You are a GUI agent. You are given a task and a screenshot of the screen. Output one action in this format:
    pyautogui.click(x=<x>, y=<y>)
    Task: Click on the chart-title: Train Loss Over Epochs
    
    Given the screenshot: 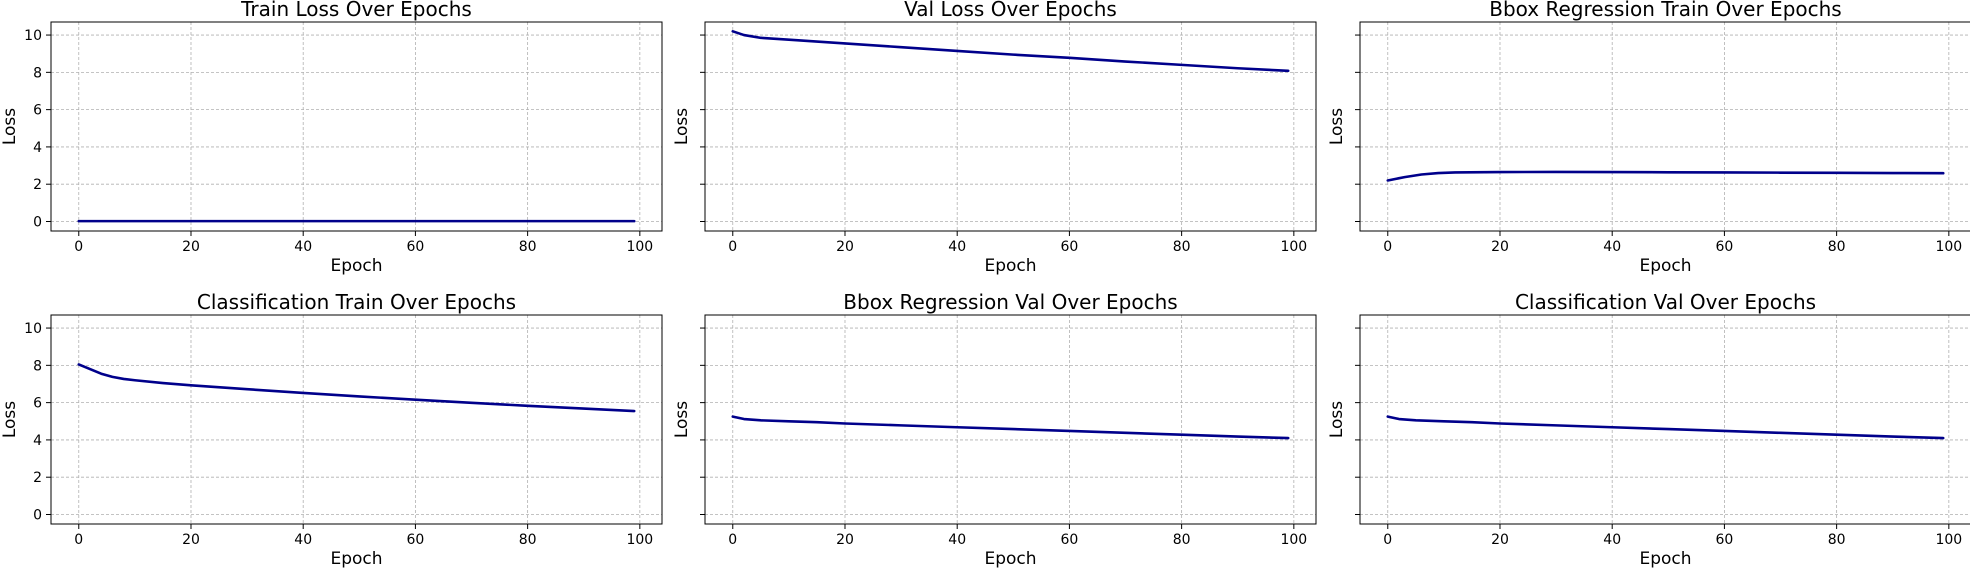 What is the action you would take?
    pyautogui.click(x=356, y=10)
    